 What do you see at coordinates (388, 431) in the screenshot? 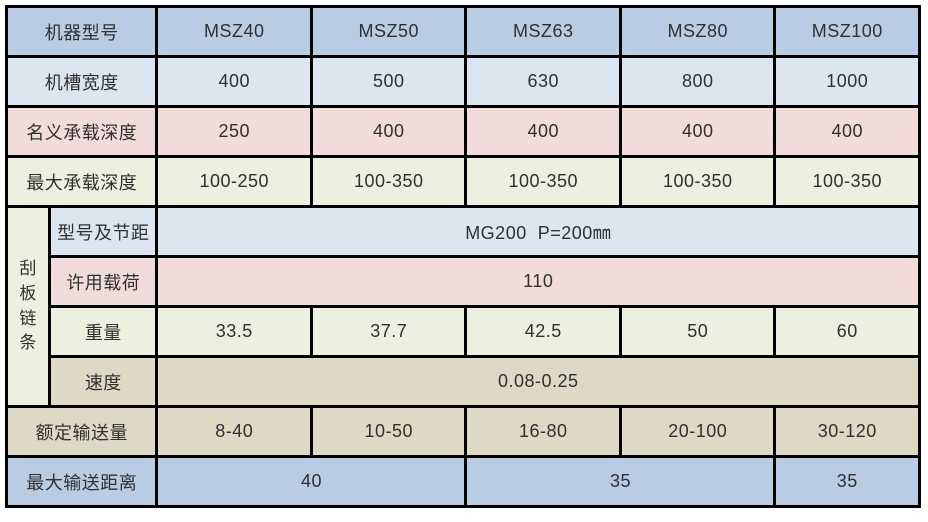
I see `value-cell: 10-50` at bounding box center [388, 431].